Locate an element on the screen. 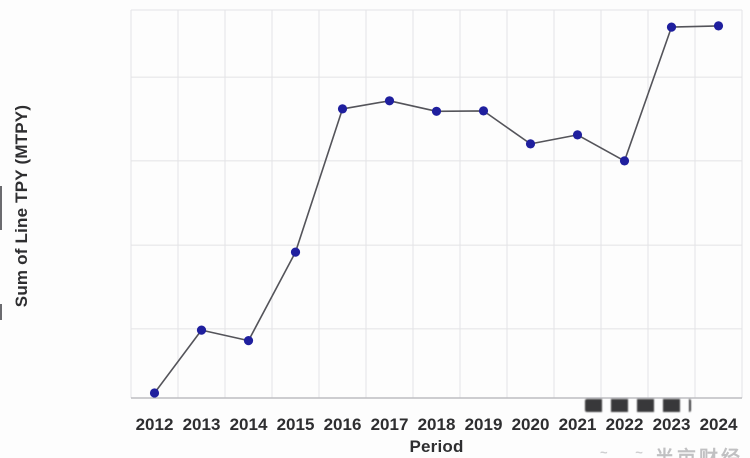  watermark-squiggles: ~ ~ is located at coordinates (627, 451).